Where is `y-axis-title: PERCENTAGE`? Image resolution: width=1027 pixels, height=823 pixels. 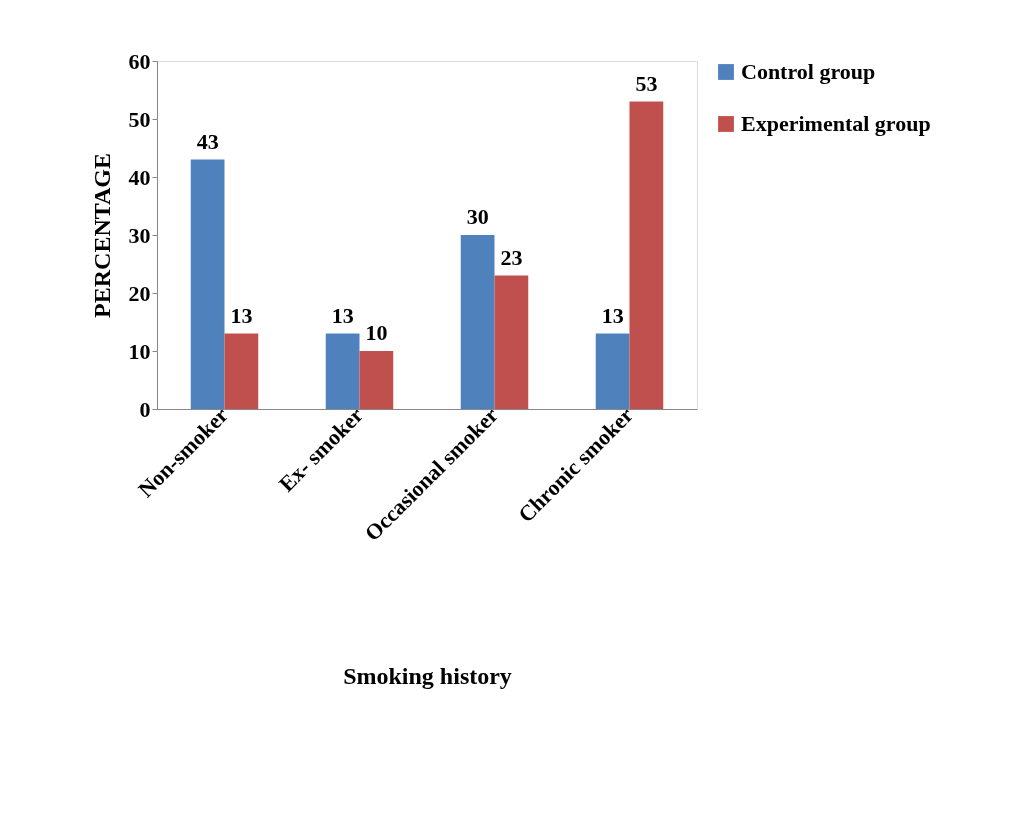
y-axis-title: PERCENTAGE is located at coordinates (101, 235).